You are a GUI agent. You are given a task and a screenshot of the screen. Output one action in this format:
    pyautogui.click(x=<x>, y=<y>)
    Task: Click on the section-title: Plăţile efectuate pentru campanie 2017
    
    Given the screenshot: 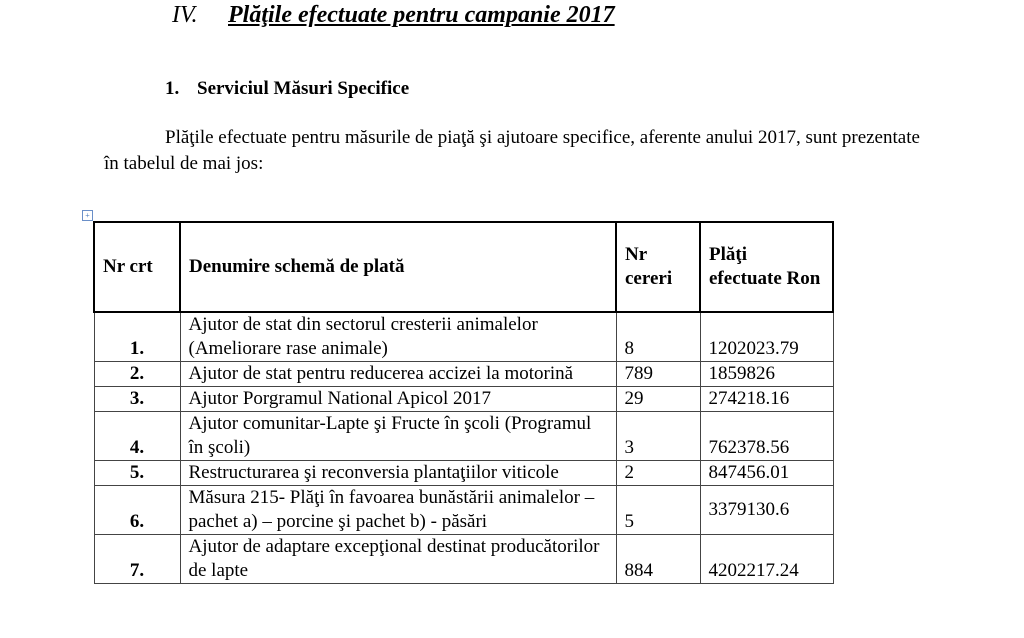 What is the action you would take?
    pyautogui.click(x=421, y=15)
    